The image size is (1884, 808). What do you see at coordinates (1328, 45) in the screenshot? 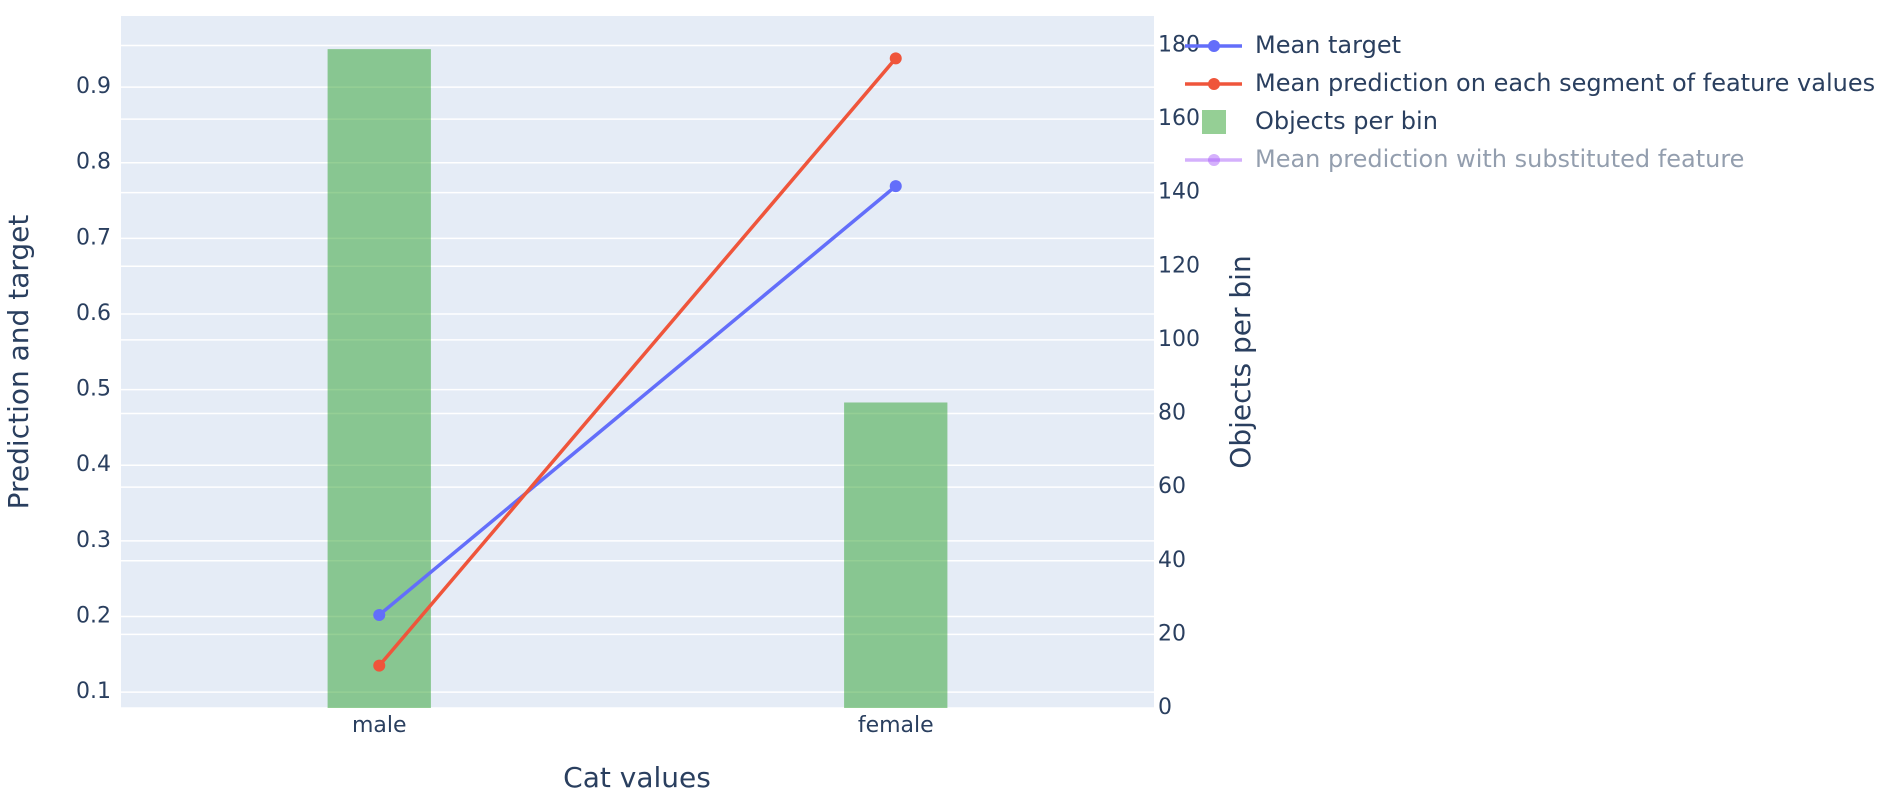
I see `legend-label: Mean target` at bounding box center [1328, 45].